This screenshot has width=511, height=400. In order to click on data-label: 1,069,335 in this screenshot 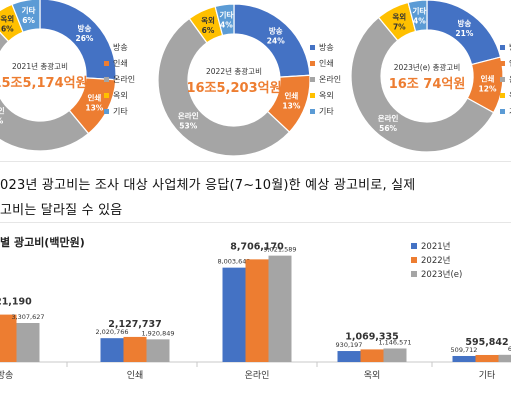, I will do `click(372, 336)`.